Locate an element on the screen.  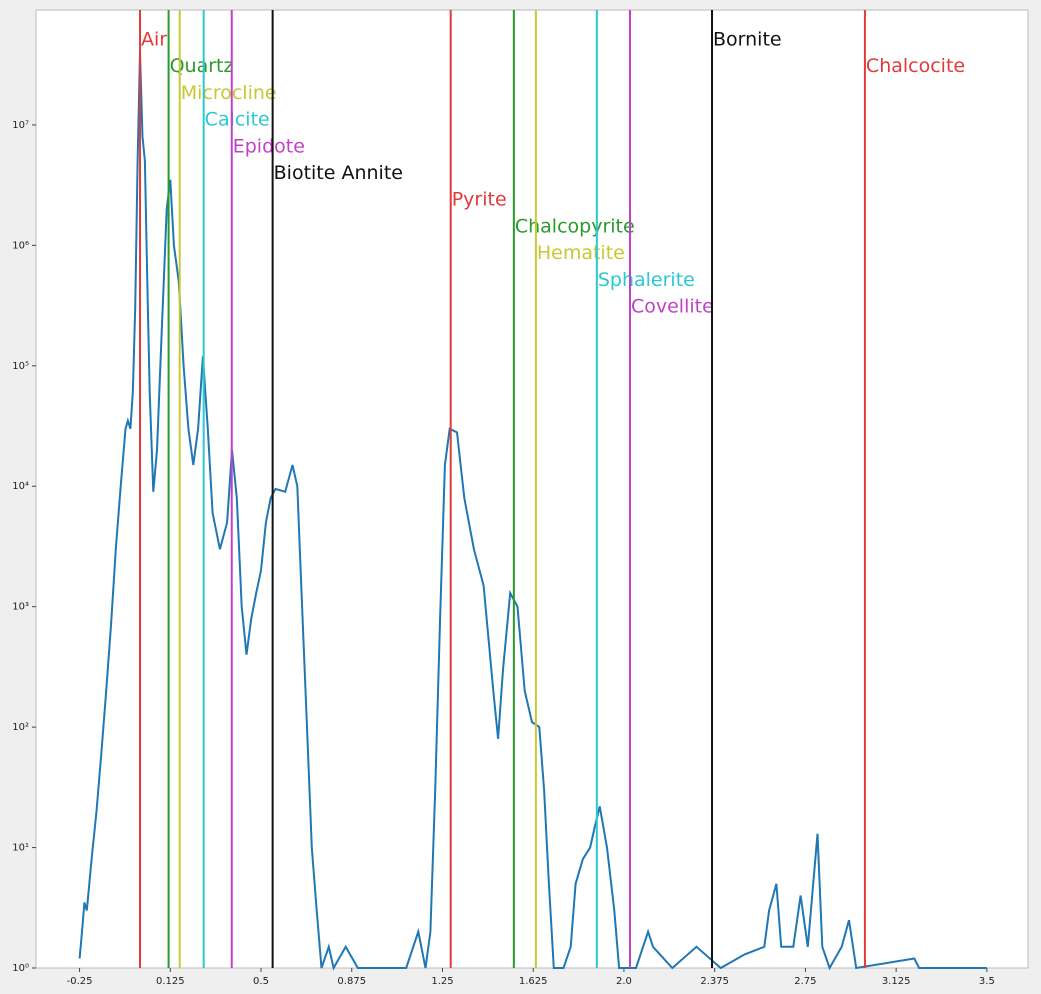
x-tick-label: -0.25 is located at coordinates (80, 981).